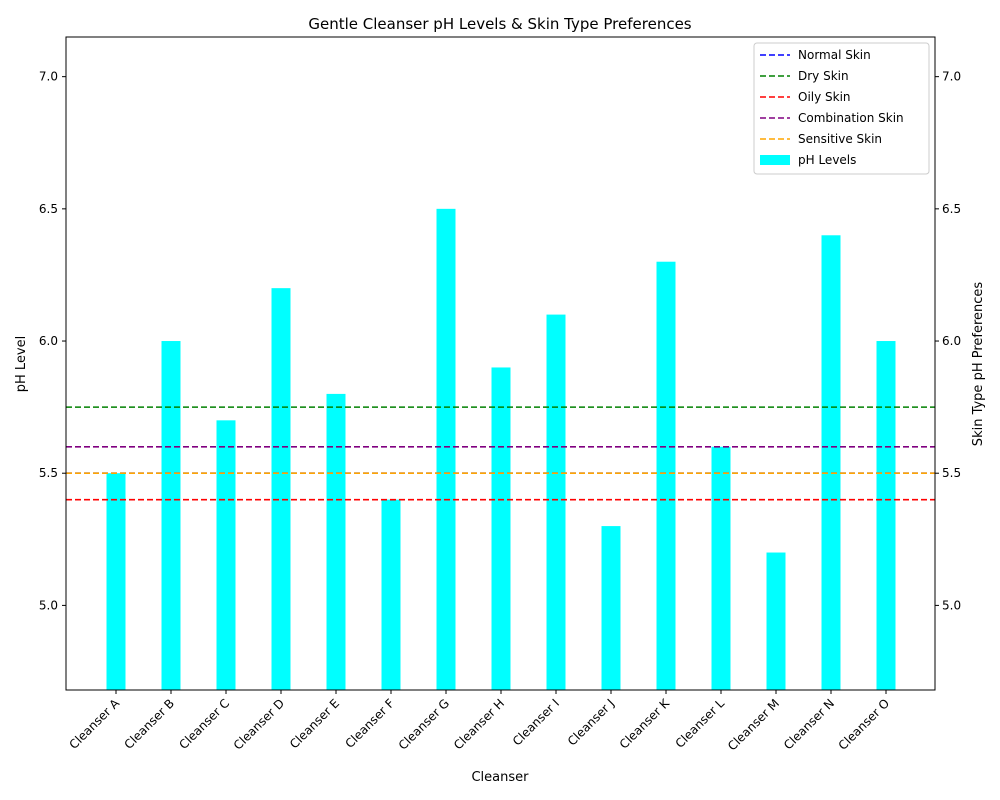 The height and width of the screenshot is (800, 1000). I want to click on xtick-label: Cleanser A, so click(95, 724).